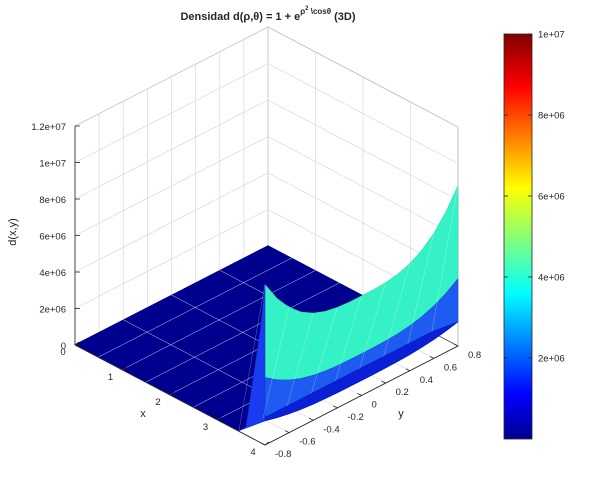 The image size is (601, 477). What do you see at coordinates (426, 380) in the screenshot?
I see `y-tick-label: 0.4` at bounding box center [426, 380].